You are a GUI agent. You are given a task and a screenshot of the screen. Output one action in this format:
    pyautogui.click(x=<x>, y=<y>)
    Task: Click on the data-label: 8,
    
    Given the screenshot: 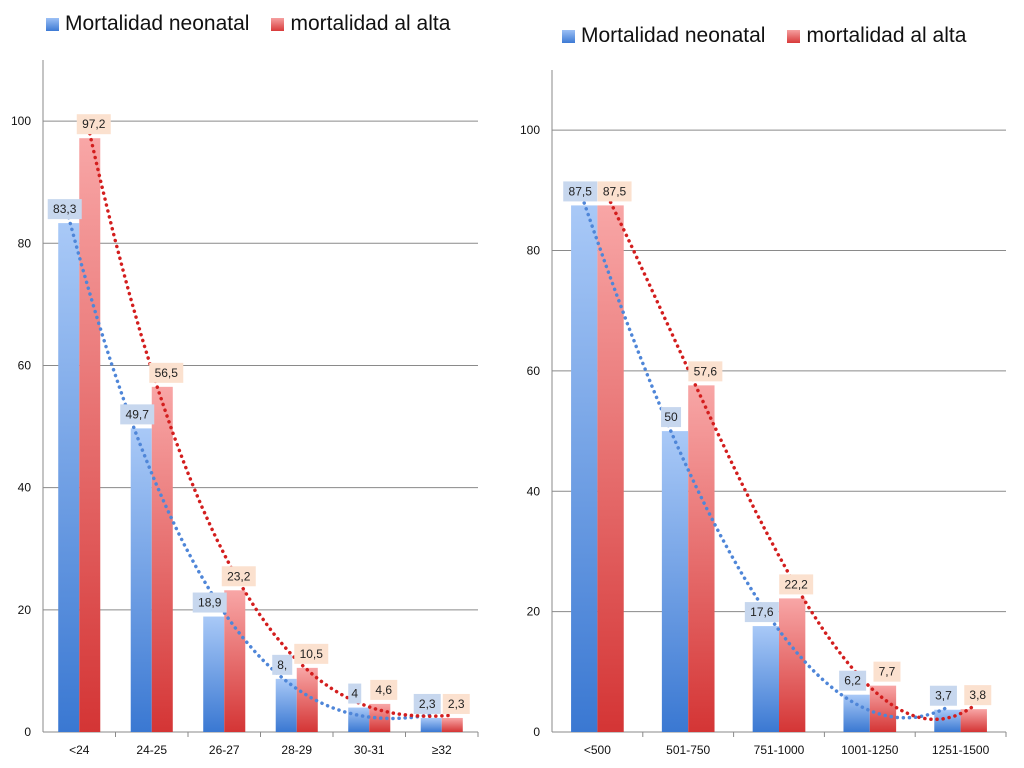 What is the action you would take?
    pyautogui.click(x=282, y=665)
    